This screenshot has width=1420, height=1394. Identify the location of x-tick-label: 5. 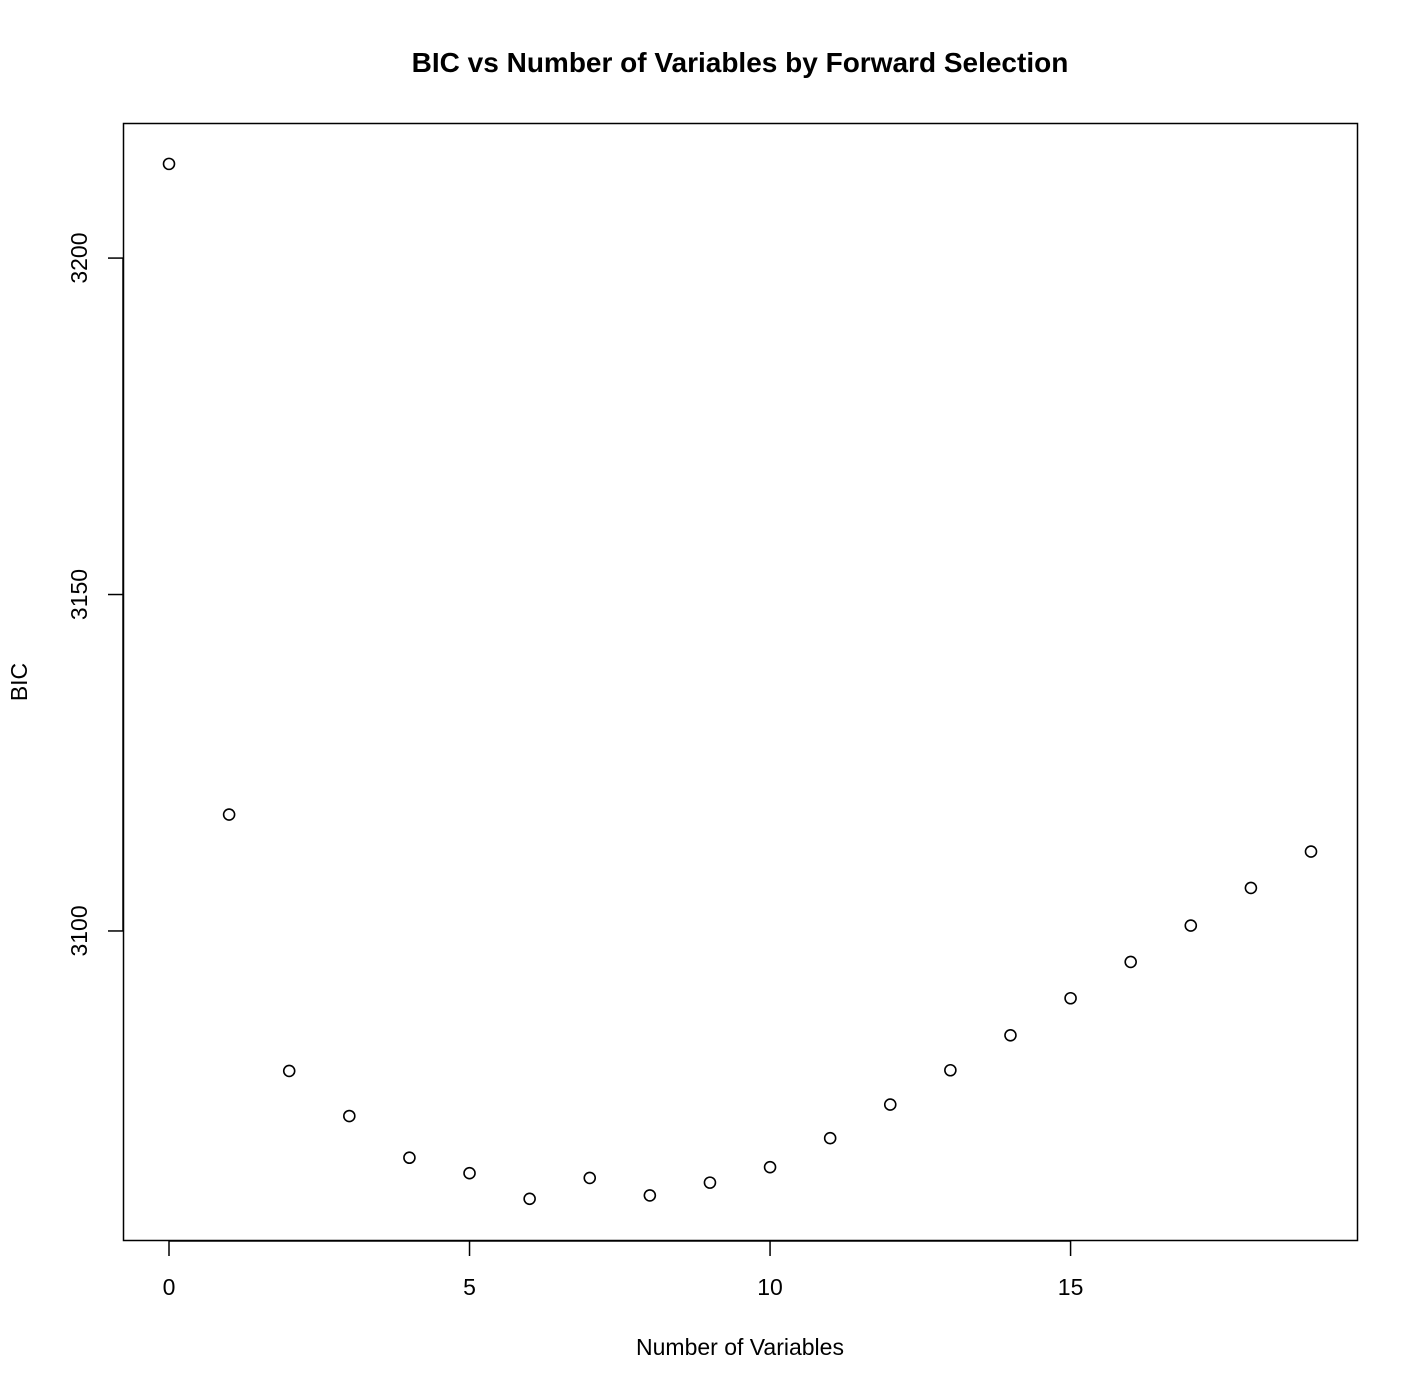
(469, 1287).